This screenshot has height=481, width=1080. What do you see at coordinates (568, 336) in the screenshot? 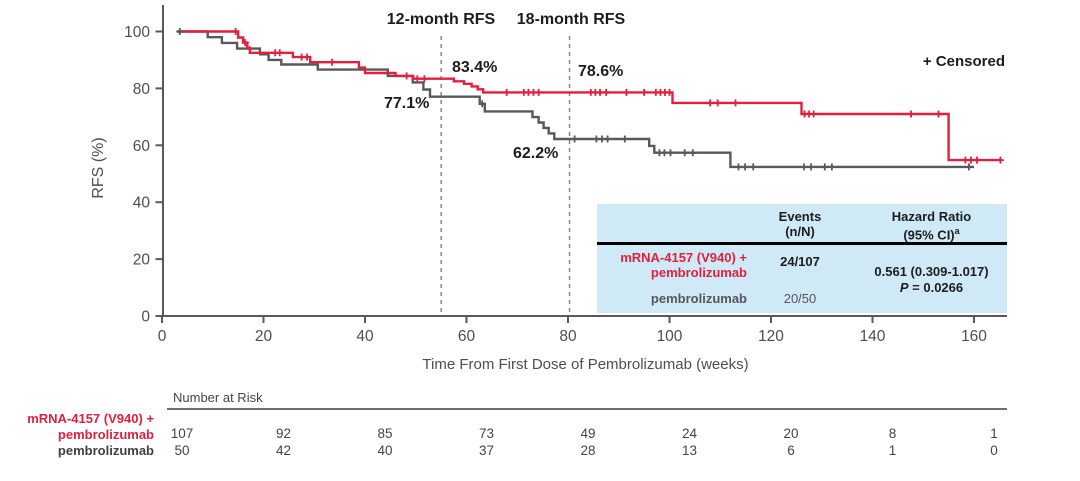
I see `x-tick-label: 80` at bounding box center [568, 336].